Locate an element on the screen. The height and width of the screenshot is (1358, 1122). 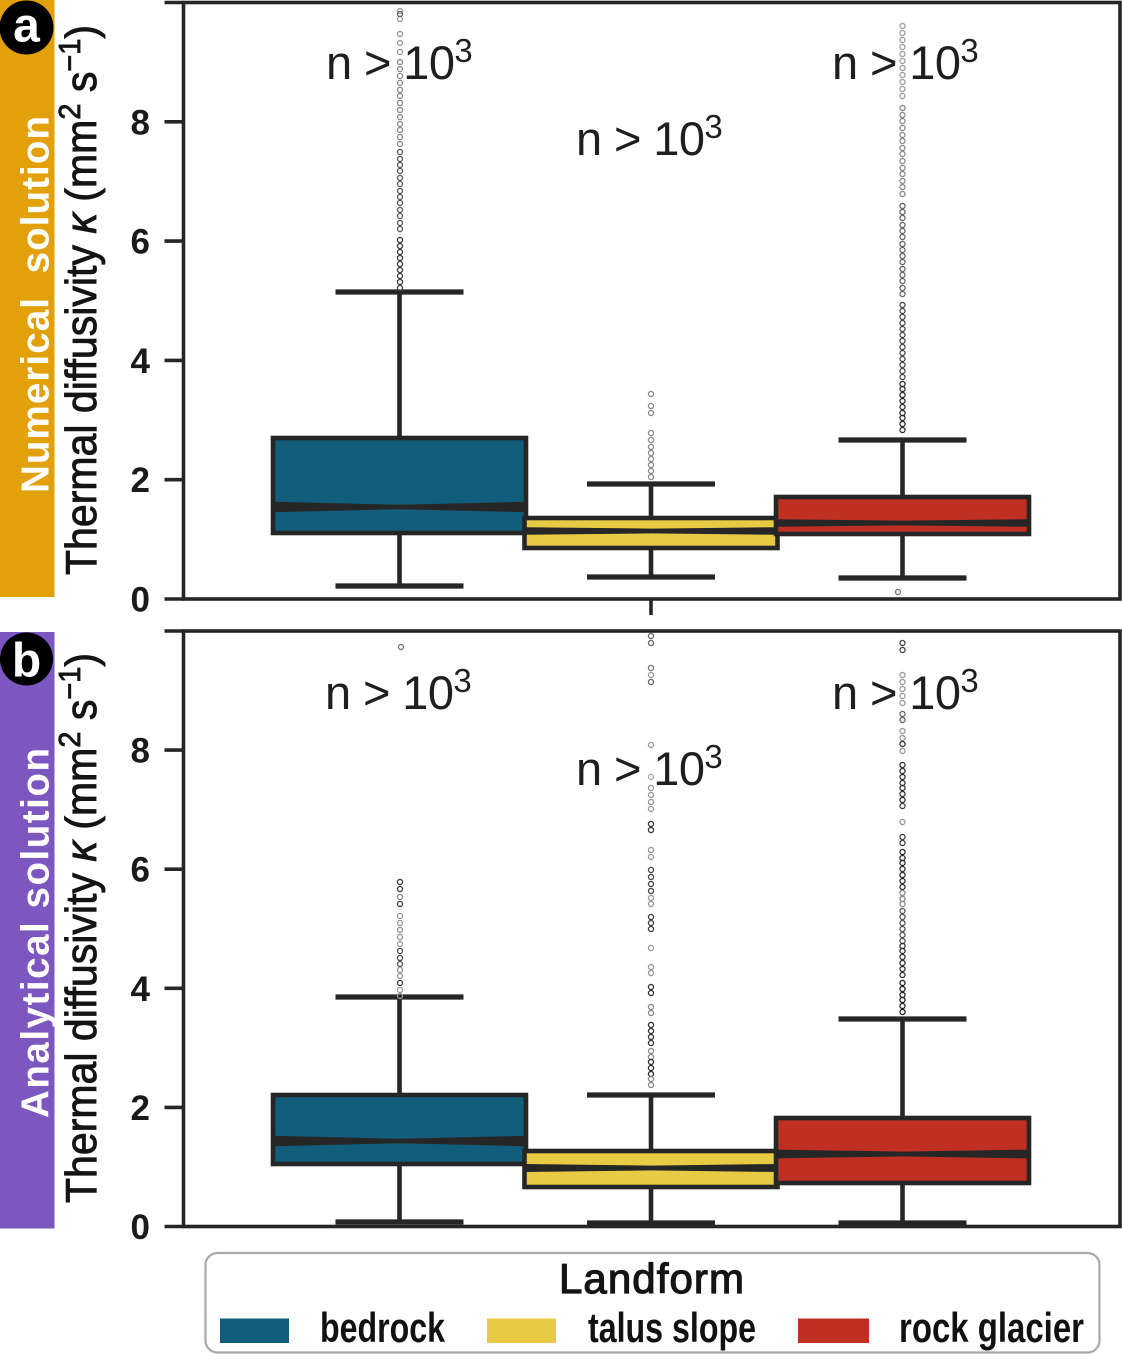
svg-text: bedrock is located at coordinates (382, 1327).